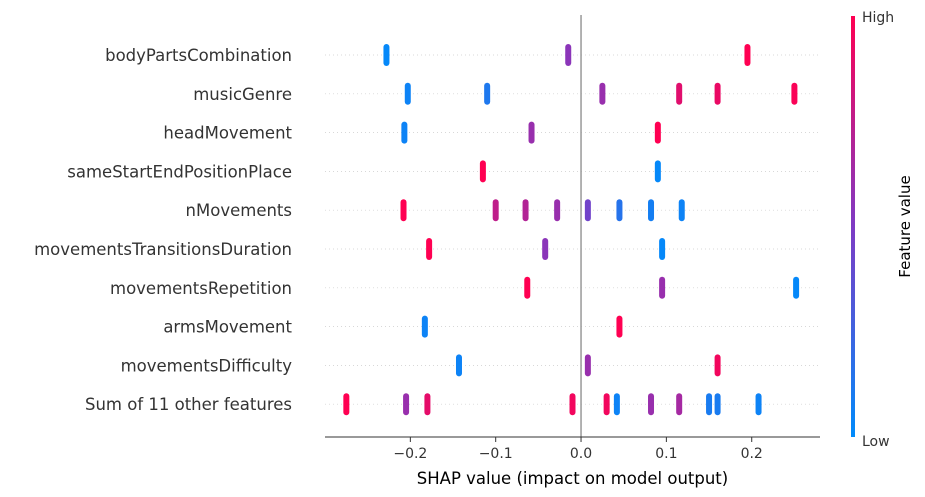 Image resolution: width=925 pixels, height=497 pixels. What do you see at coordinates (179, 171) in the screenshot?
I see `feature-label: sameStartEndPositionPlace` at bounding box center [179, 171].